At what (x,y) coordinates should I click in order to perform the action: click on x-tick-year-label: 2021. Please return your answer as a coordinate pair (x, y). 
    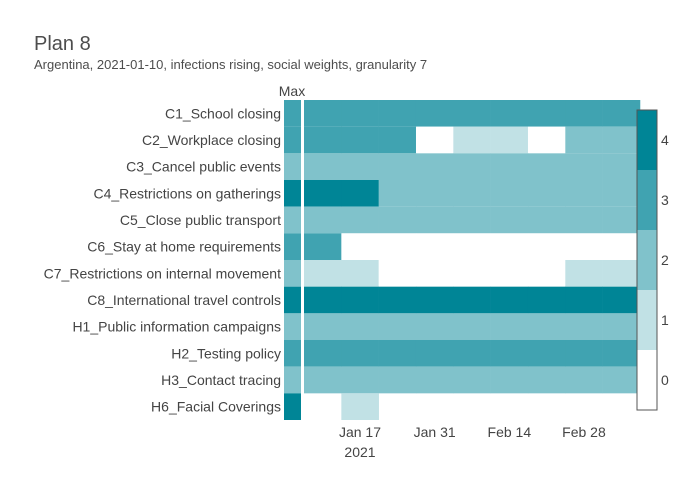
    Looking at the image, I should click on (359, 452).